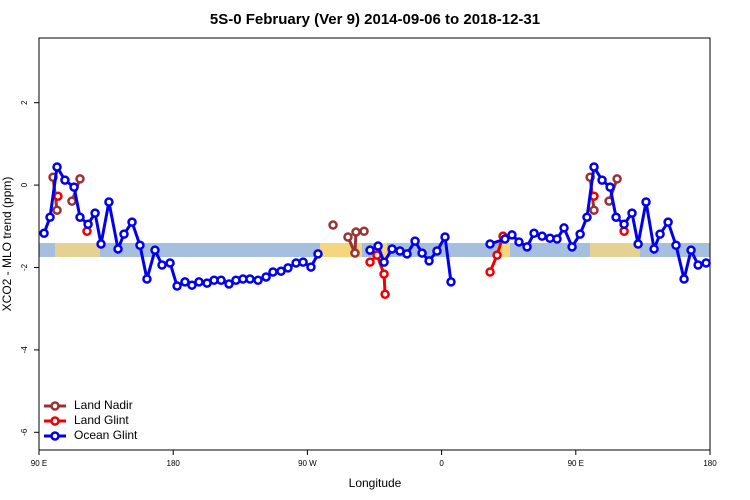  I want to click on y-tick-label: -2, so click(24, 267).